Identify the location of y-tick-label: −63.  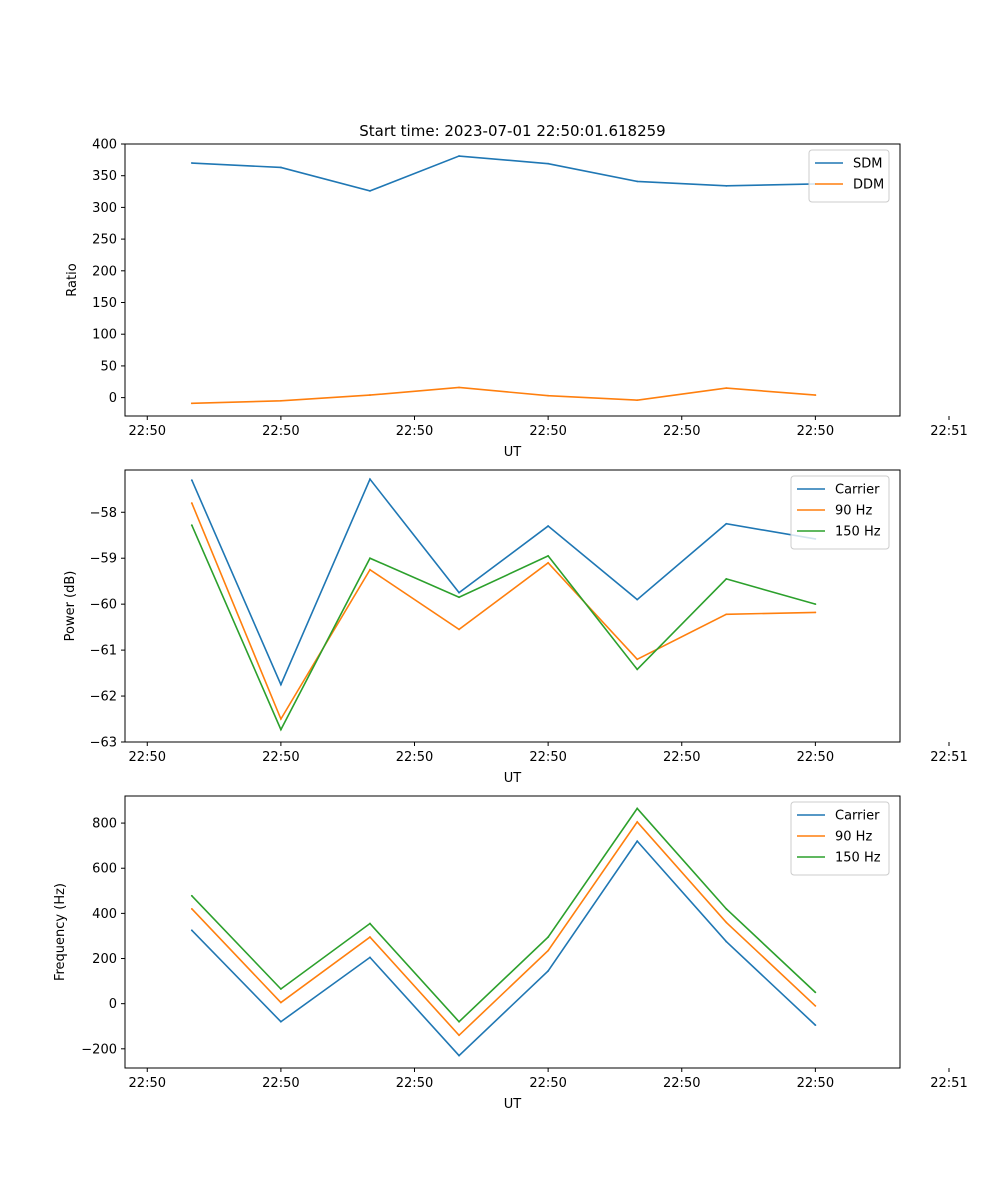
(103, 743).